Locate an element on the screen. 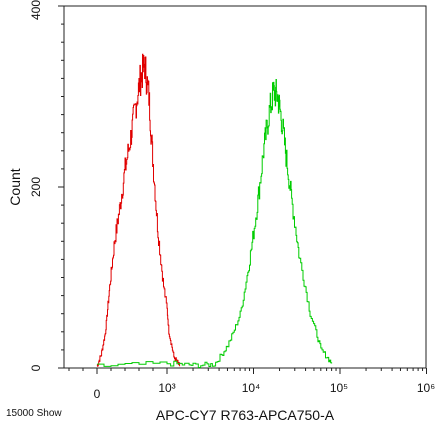 Image resolution: width=438 pixels, height=426 pixels. y-tick-label-0: 0 is located at coordinates (36, 367).